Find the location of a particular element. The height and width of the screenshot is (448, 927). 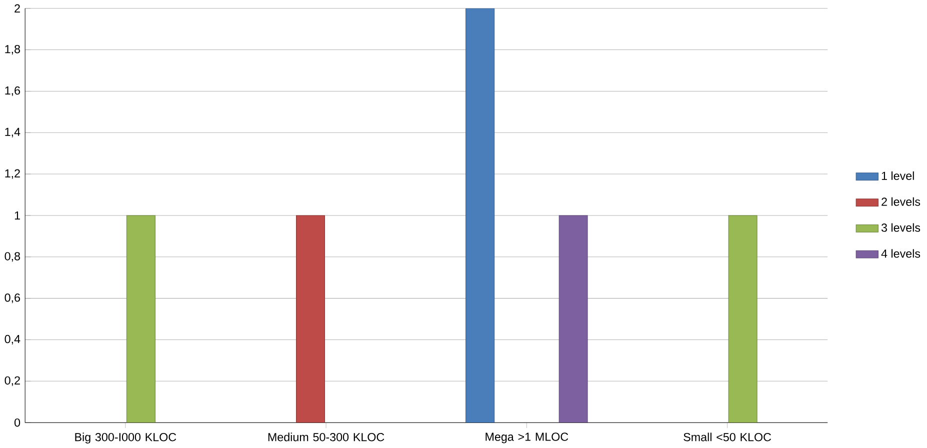

y-tick-label: 0,6 is located at coordinates (12, 299).